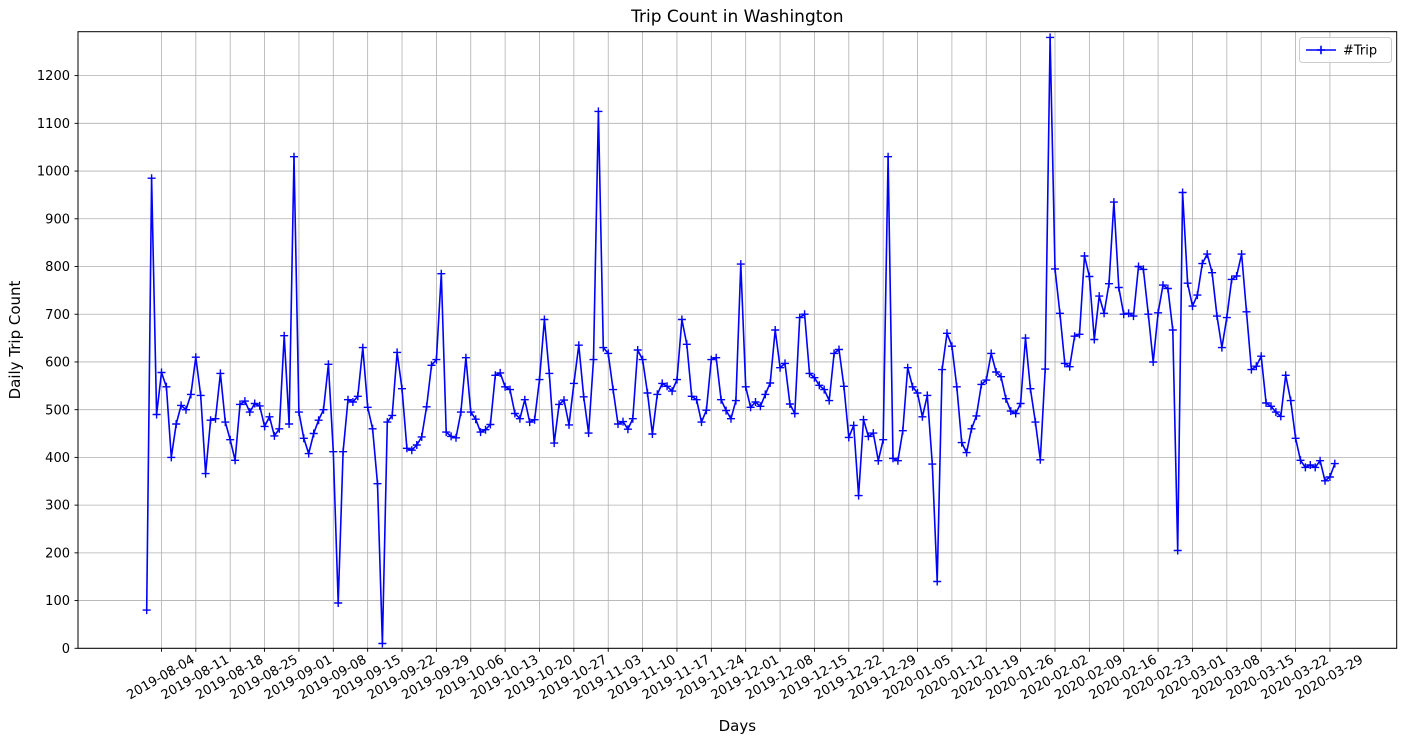  I want to click on y-tick-label: 100, so click(57, 601).